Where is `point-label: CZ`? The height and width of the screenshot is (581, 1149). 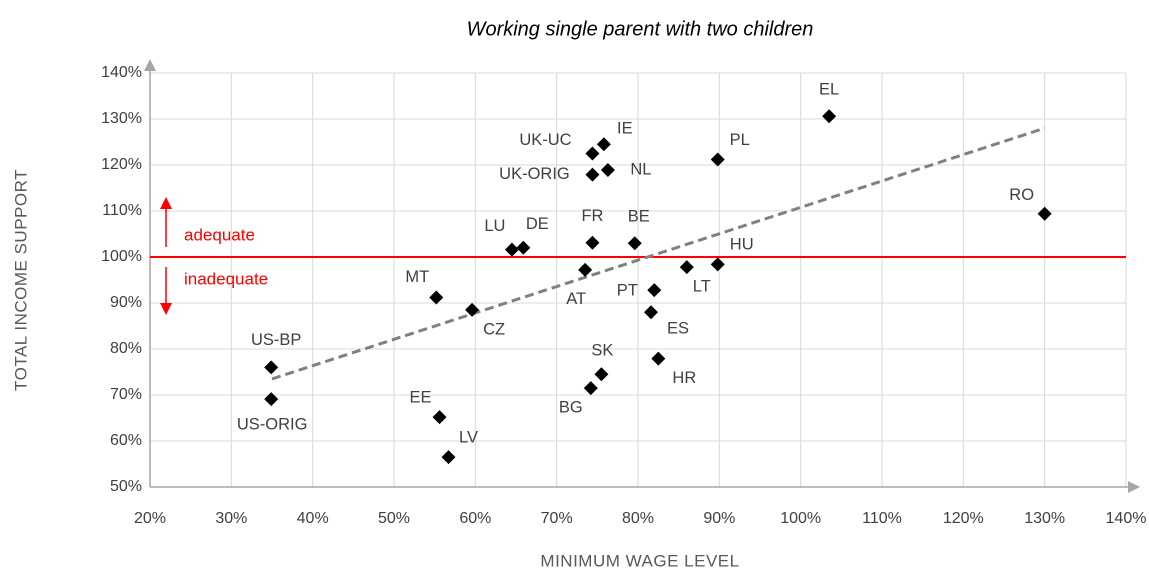 point-label: CZ is located at coordinates (494, 329).